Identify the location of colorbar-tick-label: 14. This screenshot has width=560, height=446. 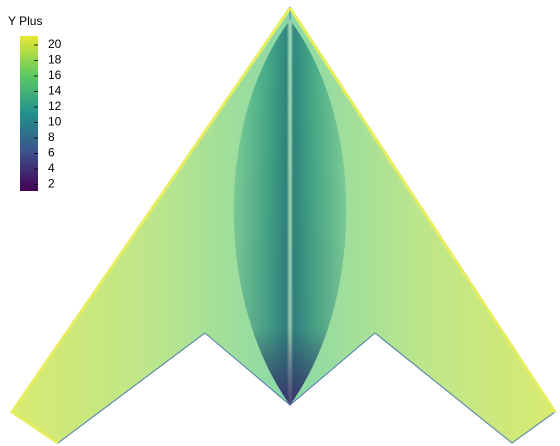
(55, 91).